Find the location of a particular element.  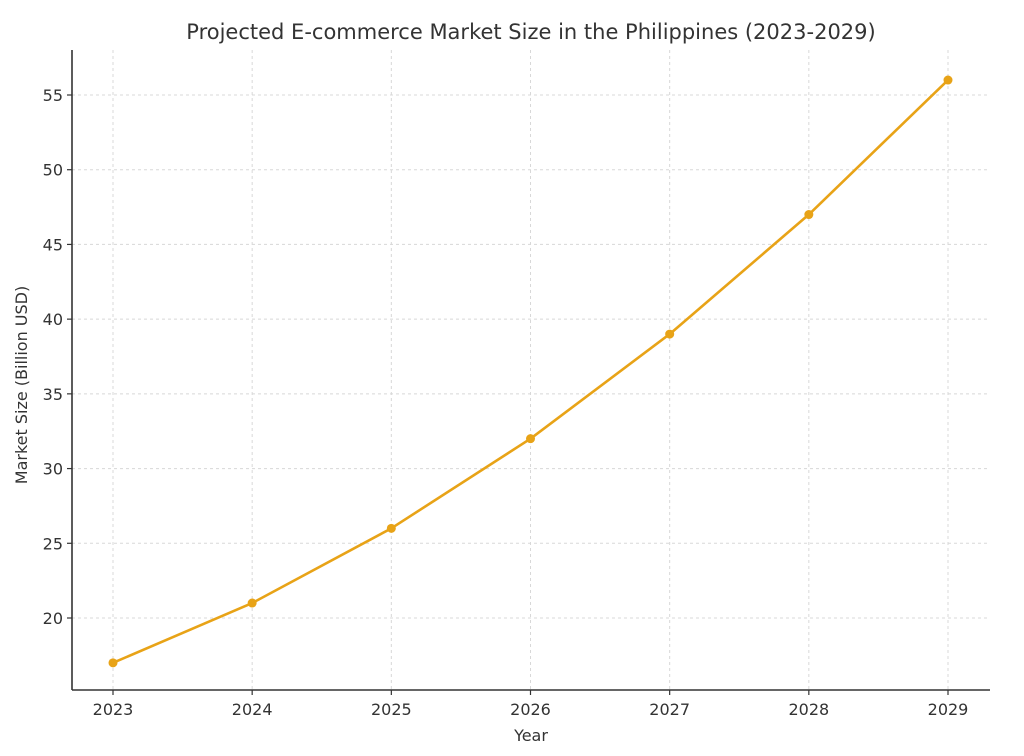

x-tick-label: 2023 is located at coordinates (113, 709).